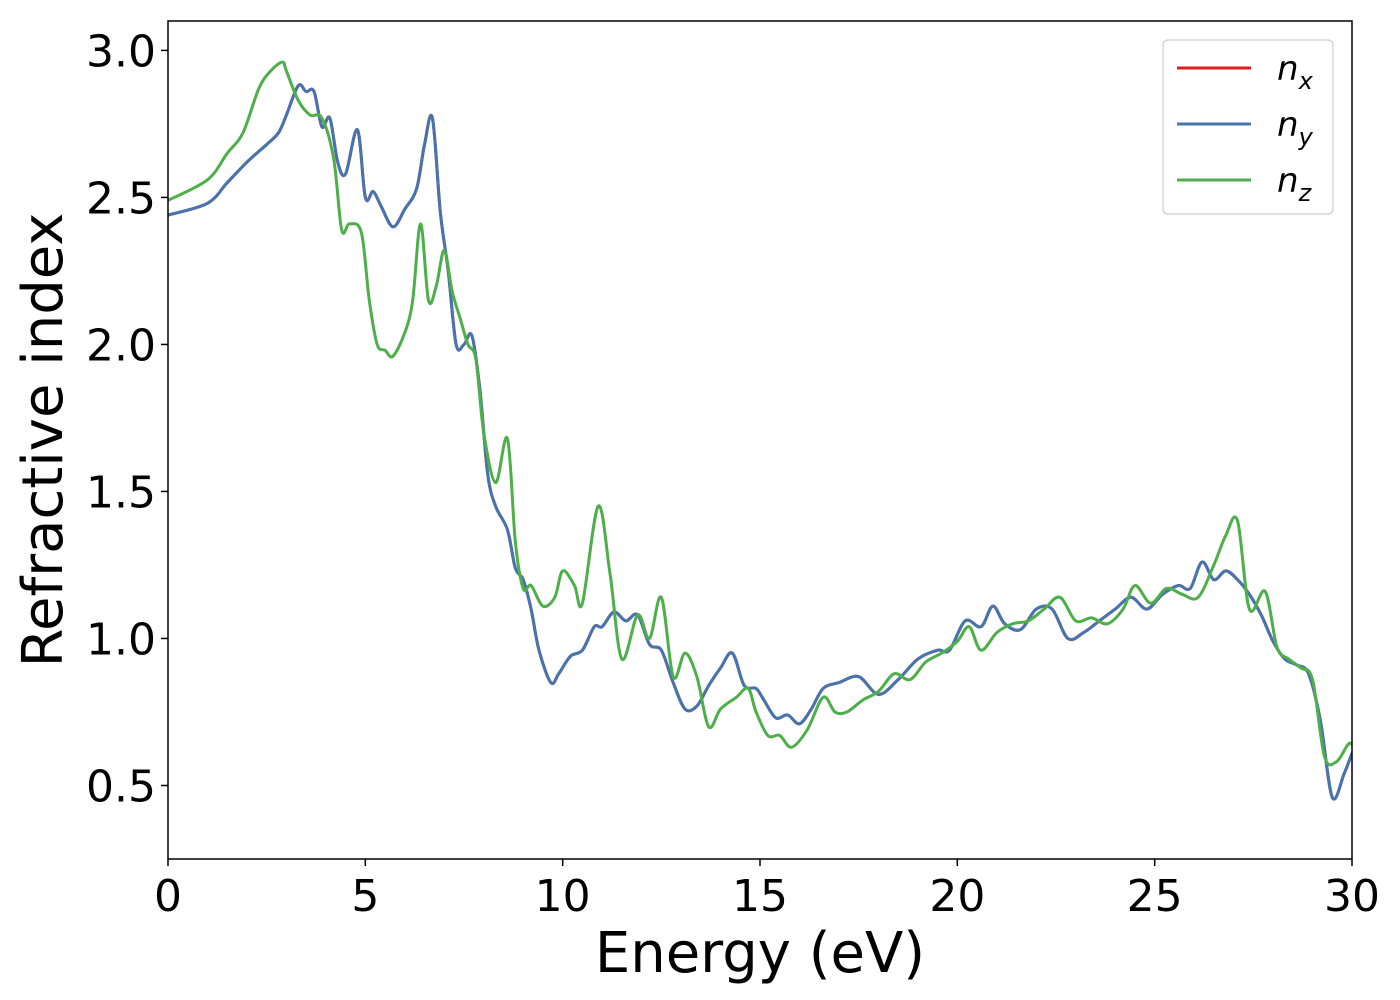 The width and height of the screenshot is (1400, 1000). What do you see at coordinates (121, 51) in the screenshot?
I see `y-tick-label: 3.0` at bounding box center [121, 51].